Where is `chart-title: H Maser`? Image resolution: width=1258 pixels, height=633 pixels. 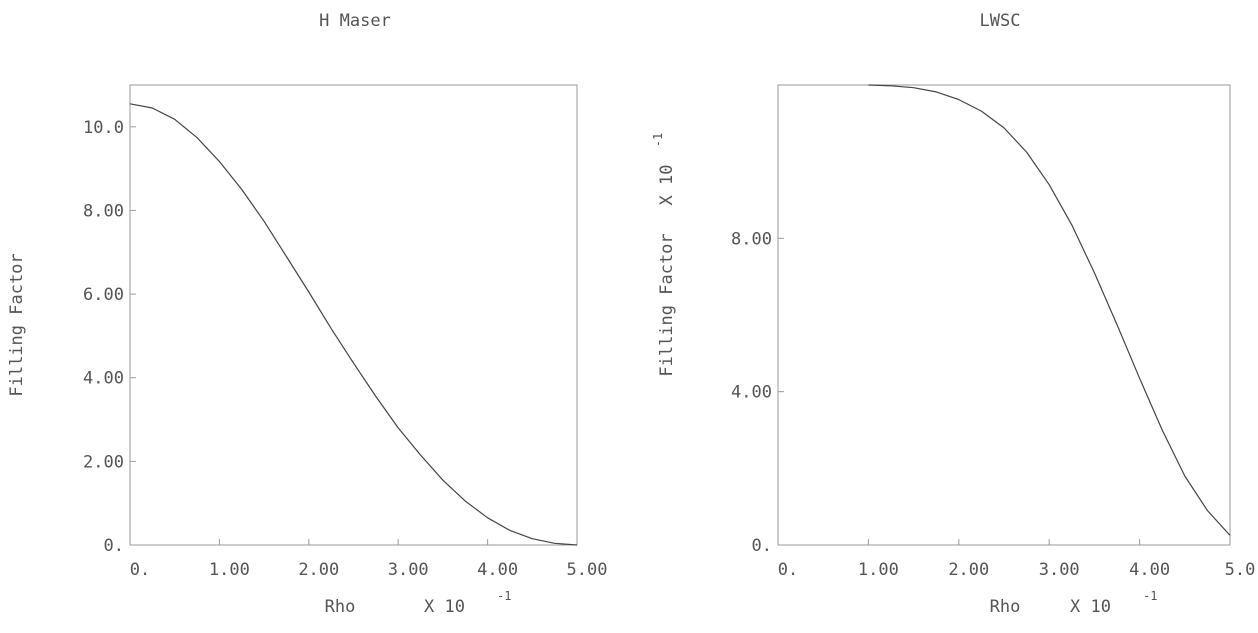 chart-title: H Maser is located at coordinates (355, 21).